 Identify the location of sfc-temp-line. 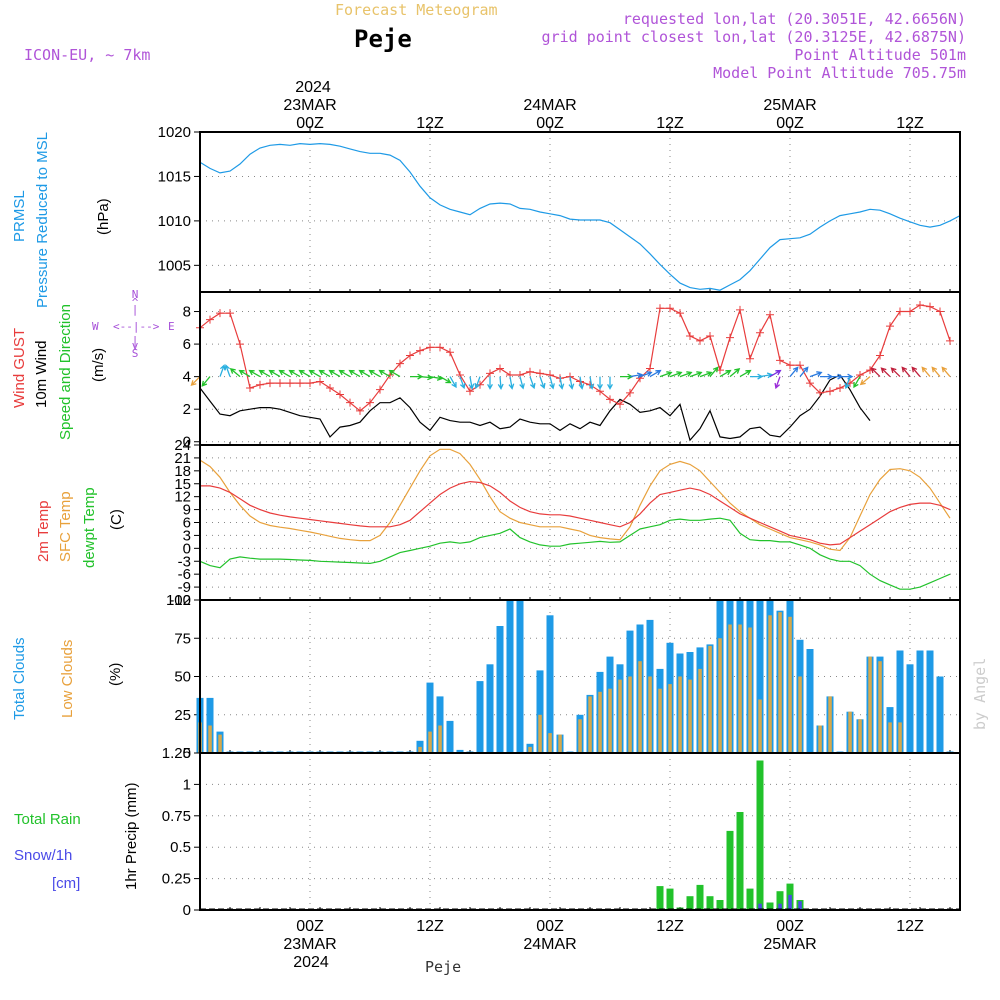
(575, 500).